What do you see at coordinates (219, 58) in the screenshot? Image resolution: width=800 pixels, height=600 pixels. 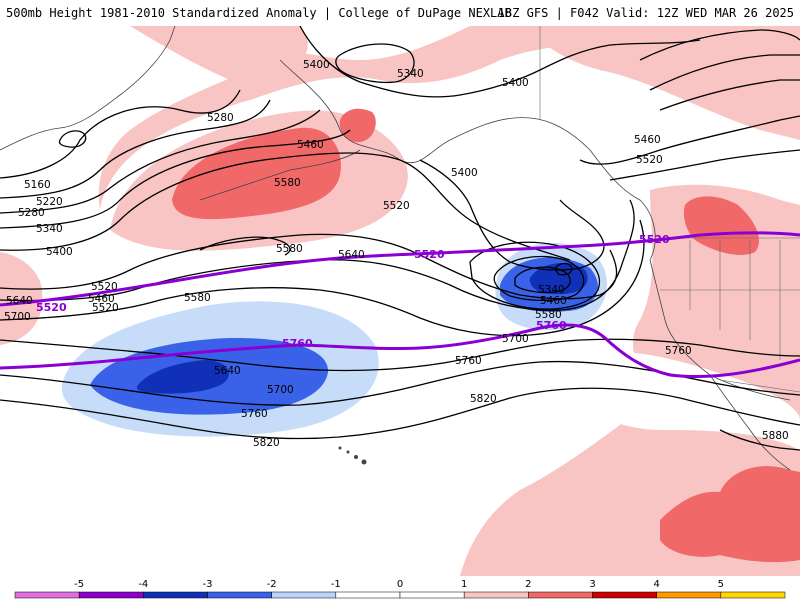 I see `positive-anomaly-bering` at bounding box center [219, 58].